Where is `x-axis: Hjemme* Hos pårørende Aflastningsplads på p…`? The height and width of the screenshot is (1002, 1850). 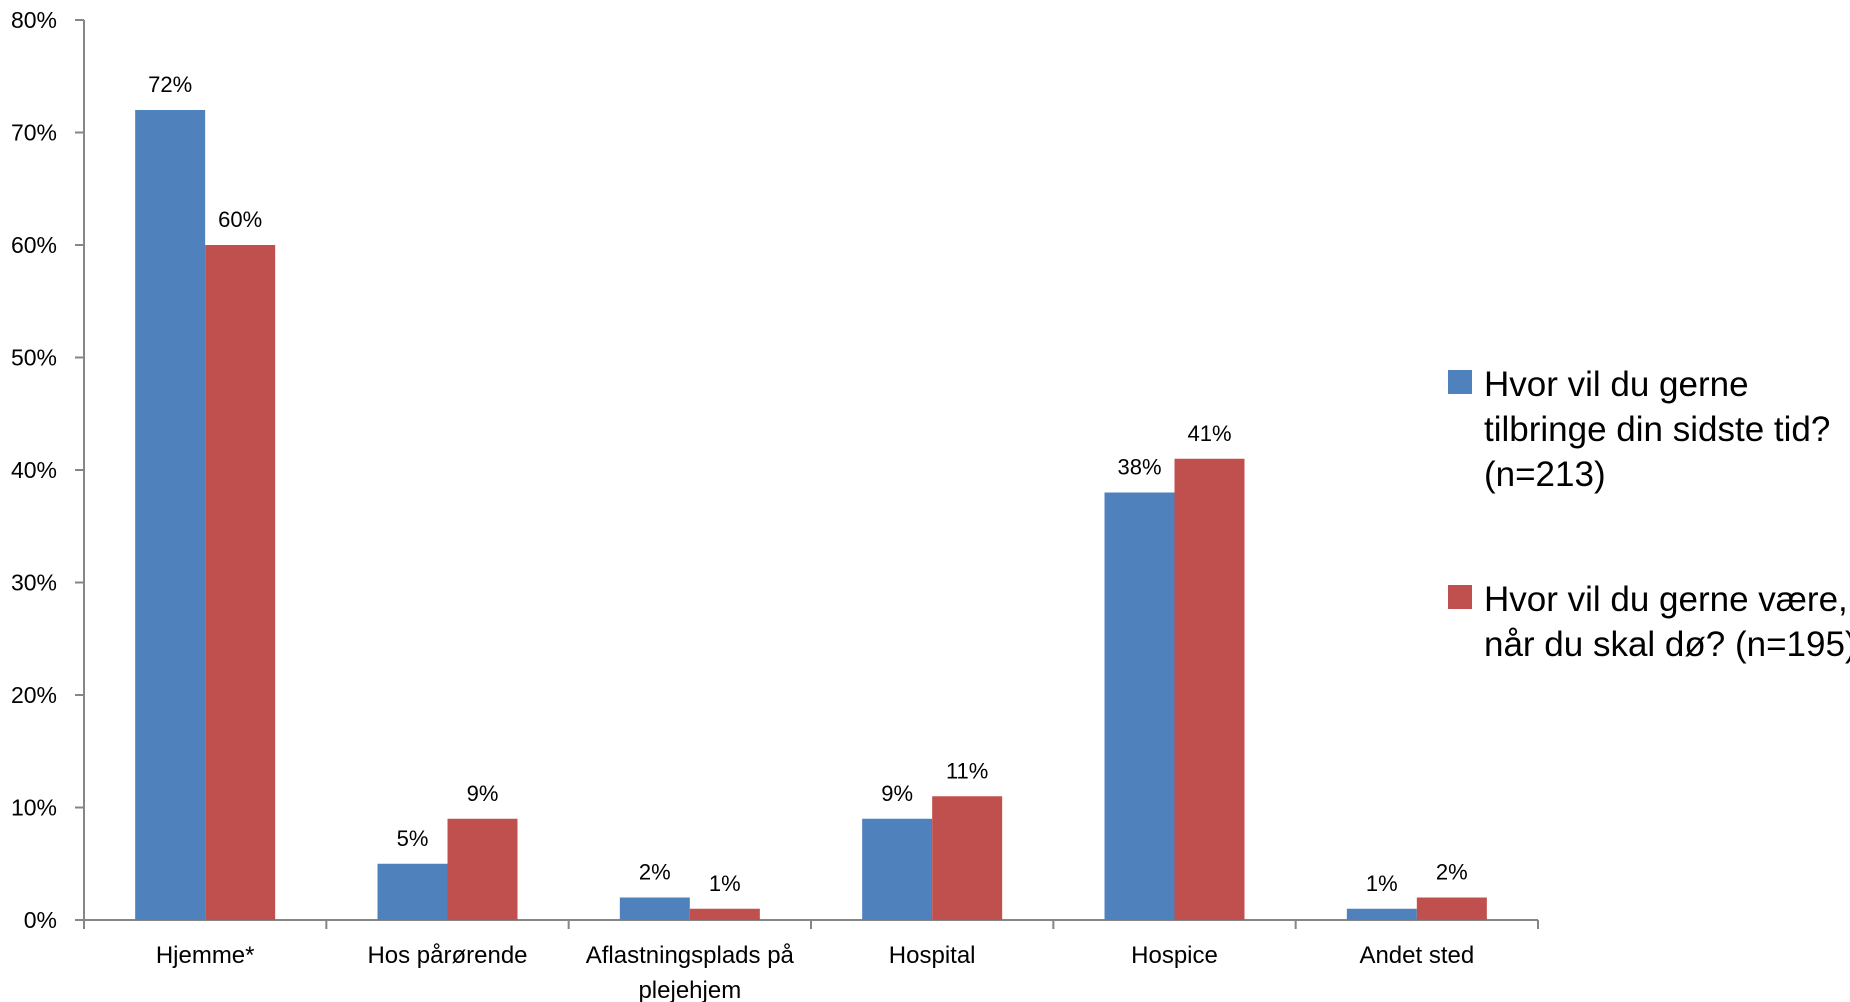 x-axis: Hjemme* Hos pårørende Aflastningsplads på p… is located at coordinates (811, 960).